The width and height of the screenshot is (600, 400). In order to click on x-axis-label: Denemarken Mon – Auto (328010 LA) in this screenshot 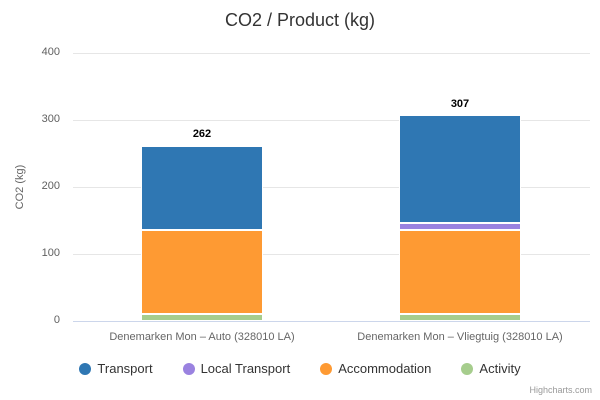, I will do `click(202, 337)`.